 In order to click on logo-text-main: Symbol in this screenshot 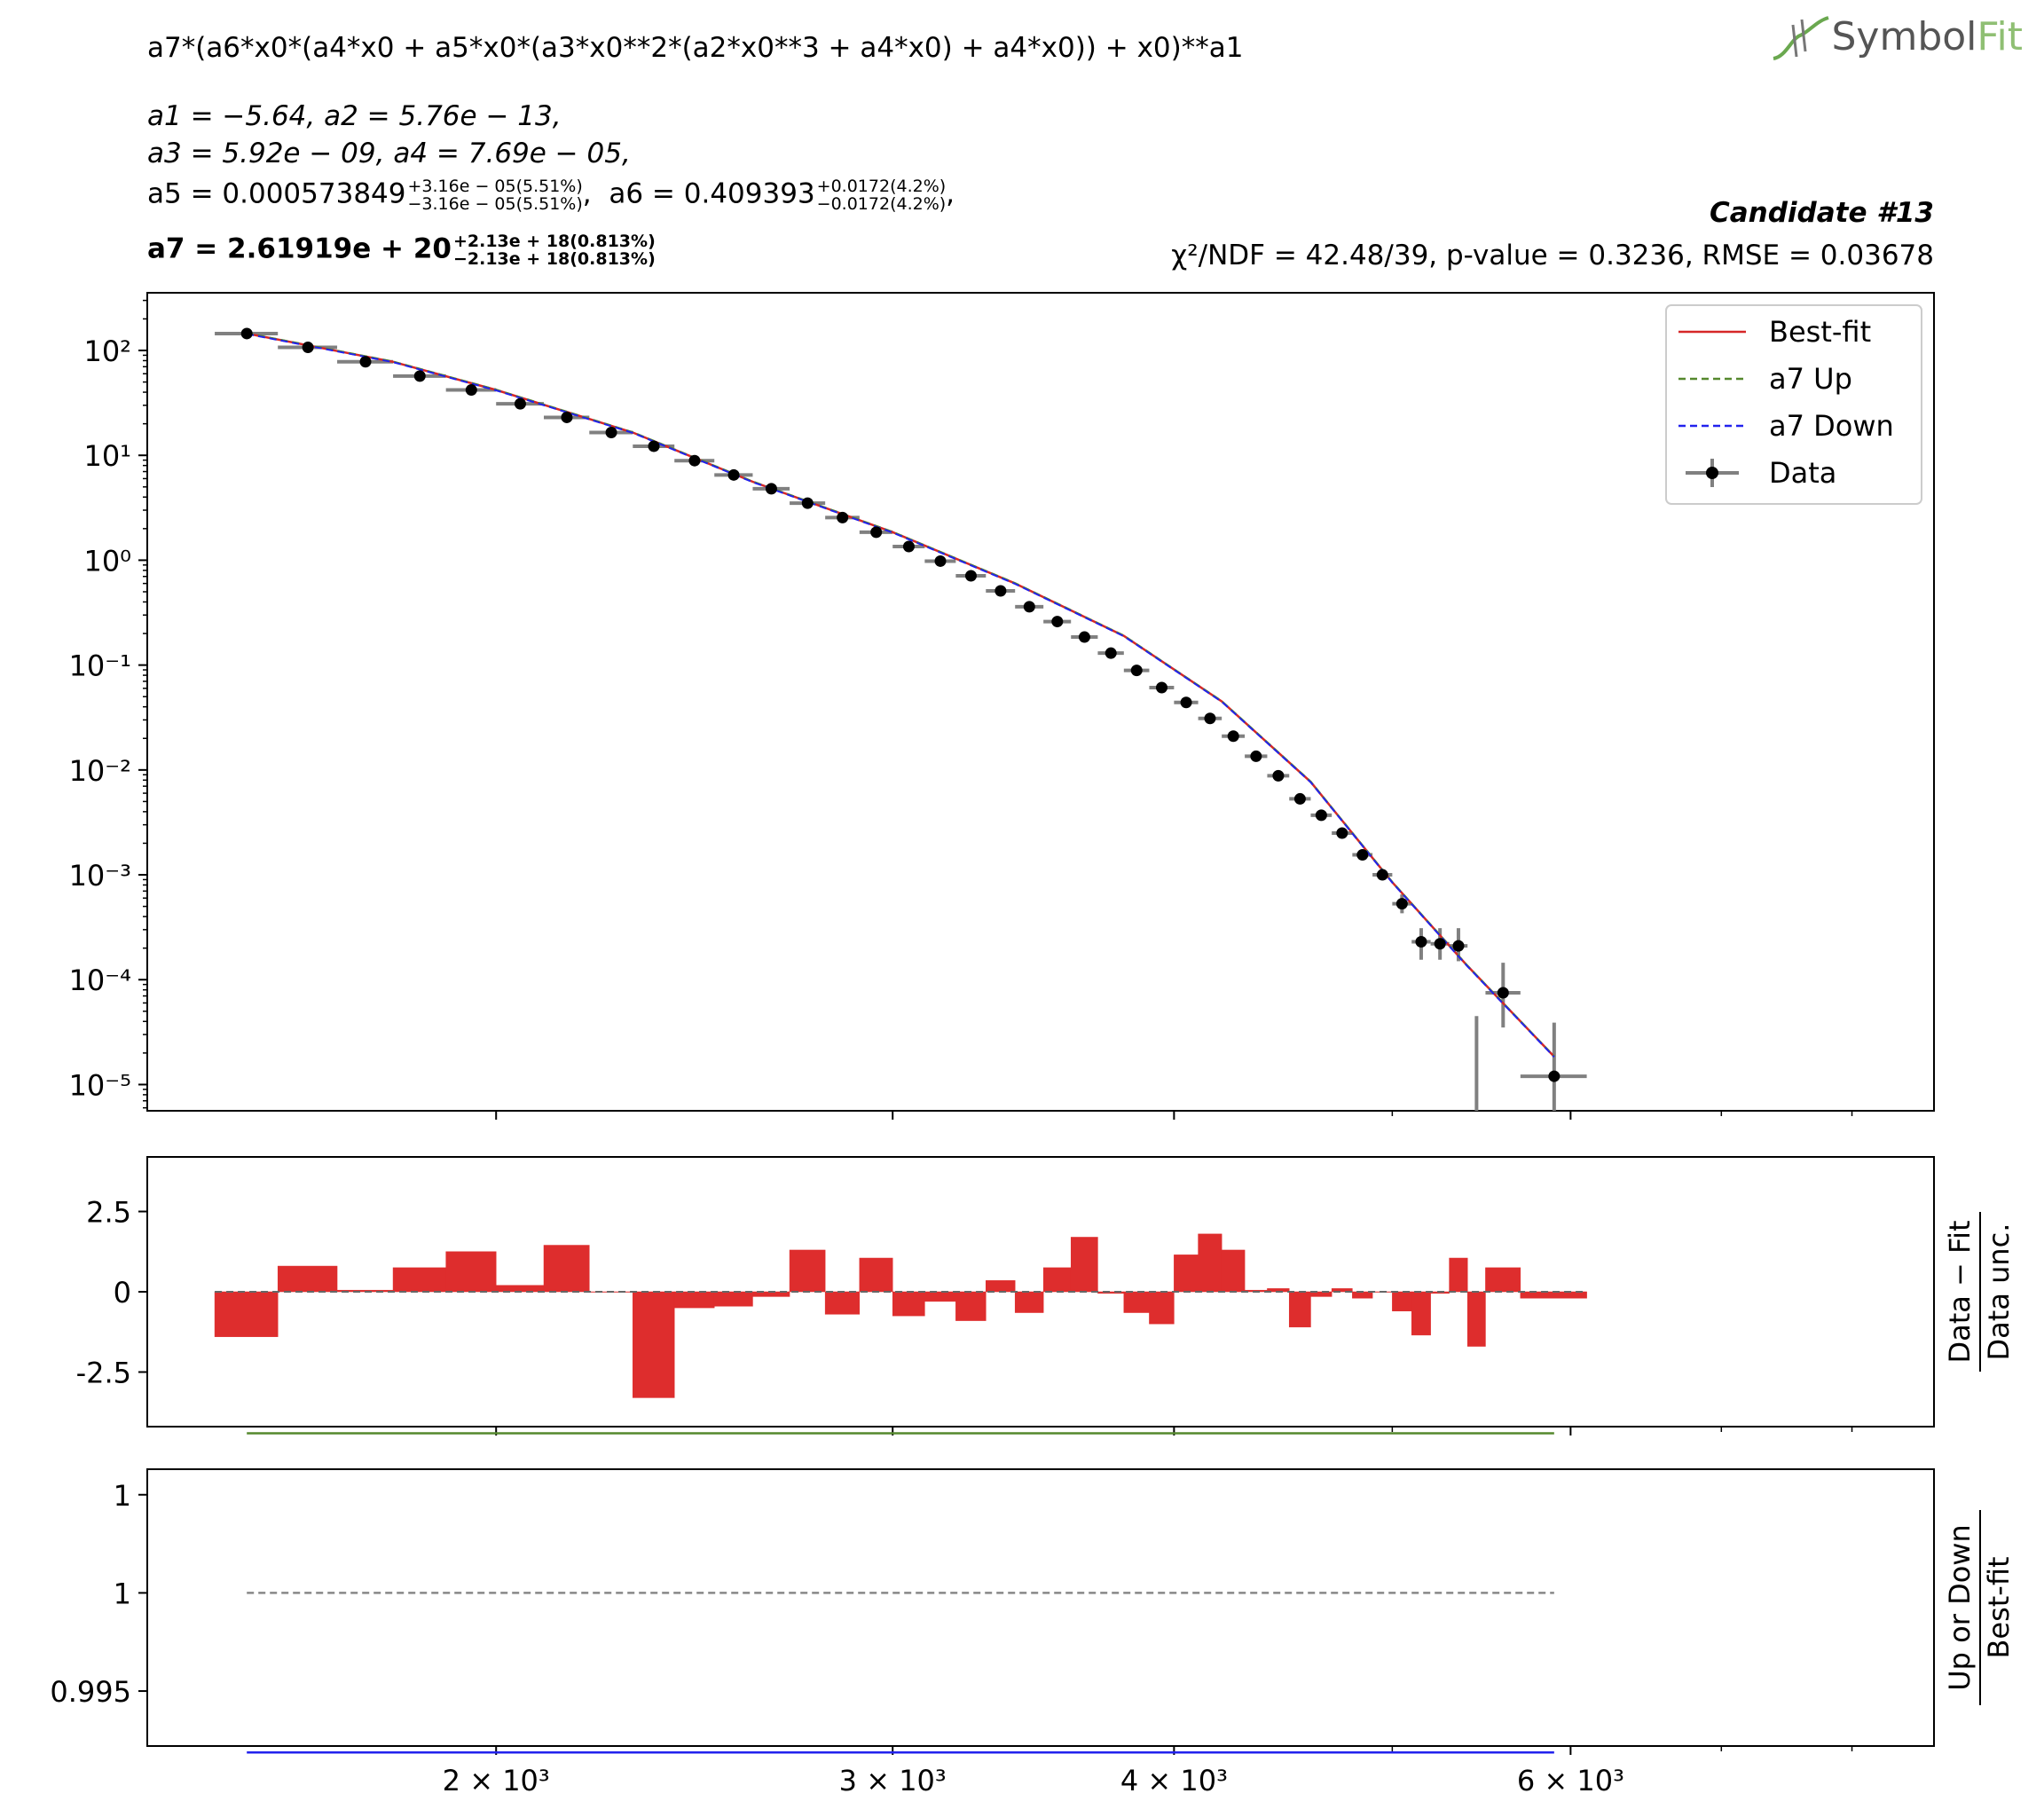, I will do `click(1904, 36)`.